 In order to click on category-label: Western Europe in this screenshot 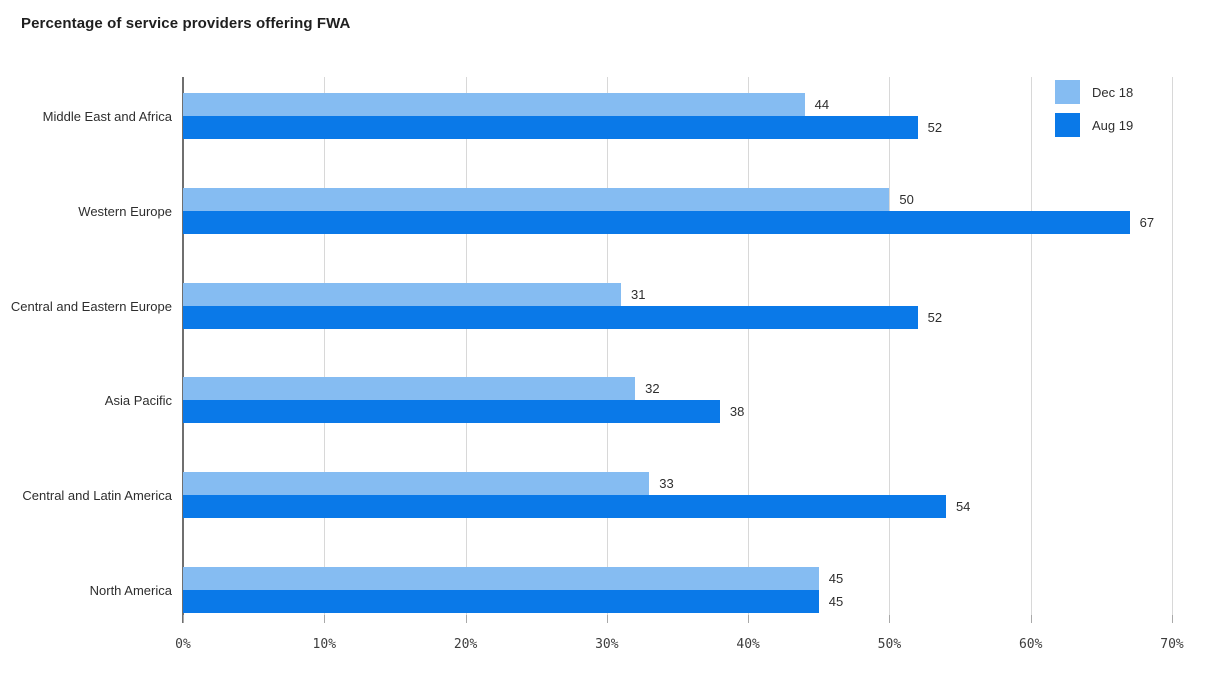, I will do `click(125, 211)`.